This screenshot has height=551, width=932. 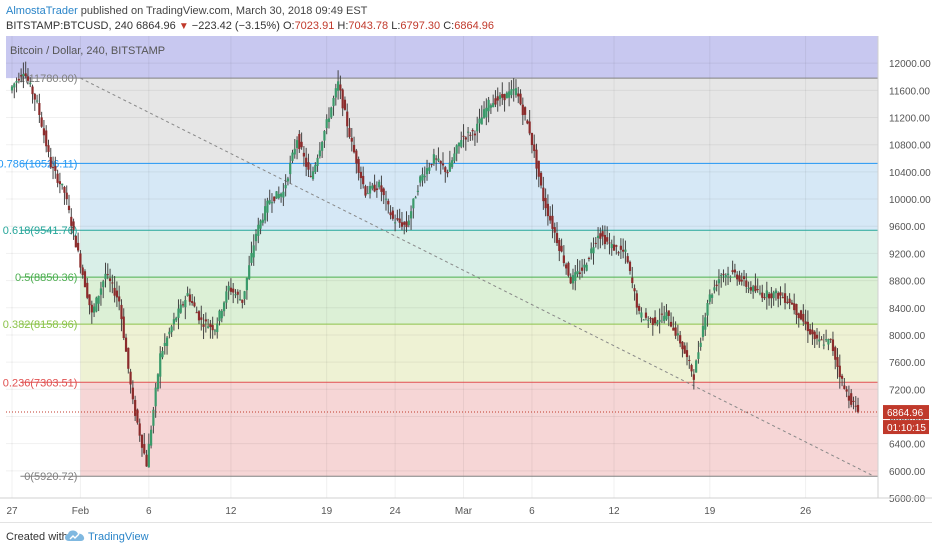 What do you see at coordinates (532, 511) in the screenshot?
I see `time-tick-label: 6` at bounding box center [532, 511].